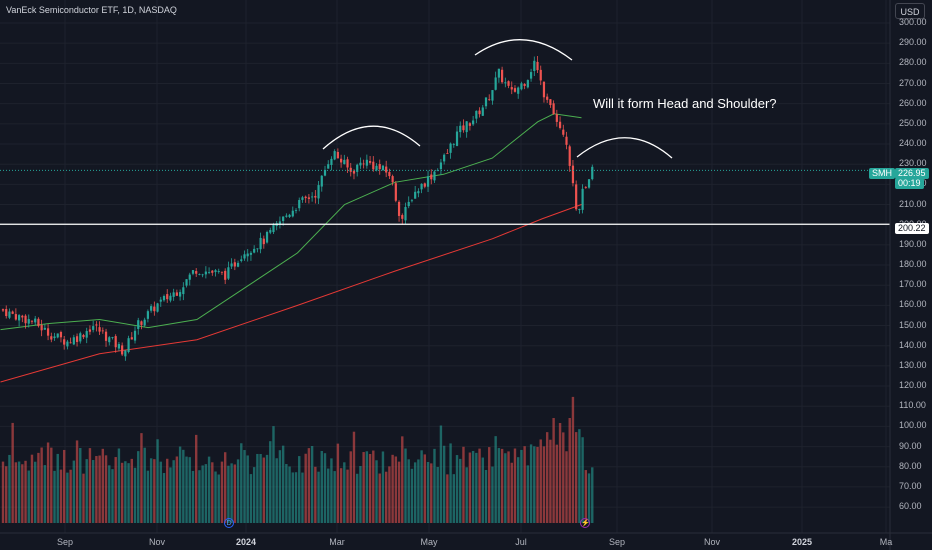  I want to click on right-shoulder-arc, so click(624, 148).